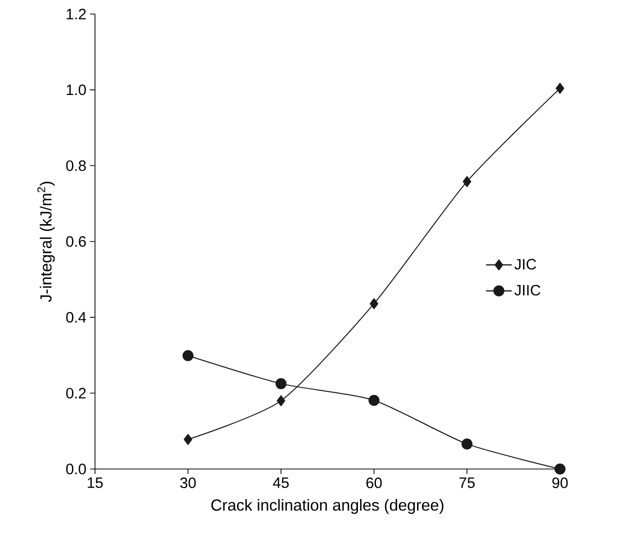 Image resolution: width=638 pixels, height=544 pixels. I want to click on y-axis-title: J-integral (kJ/m$^{2}$), so click(46, 242).